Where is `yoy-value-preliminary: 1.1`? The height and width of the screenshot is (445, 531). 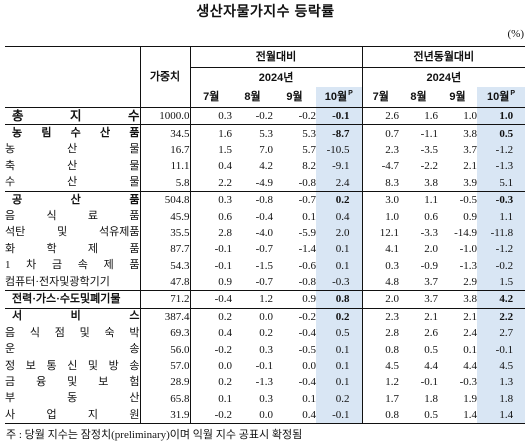 yoy-value-preliminary: 1.1 is located at coordinates (501, 216).